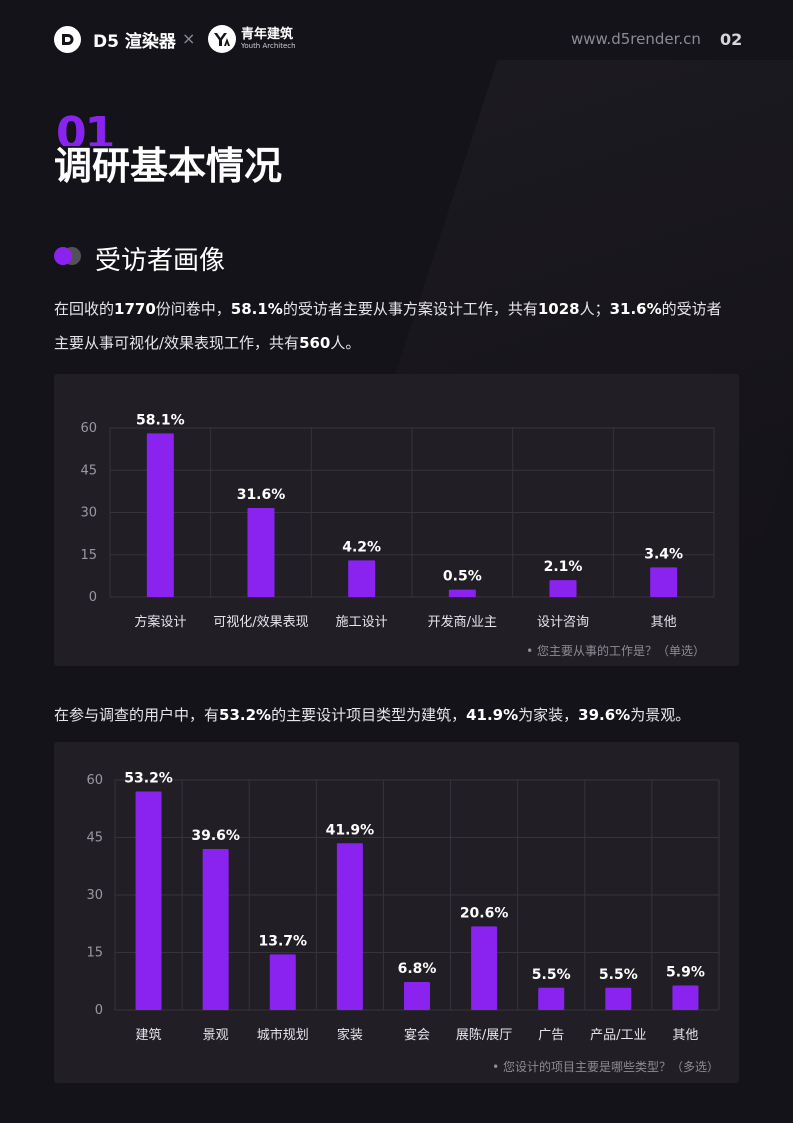 This screenshot has width=793, height=1123. Describe the element at coordinates (160, 261) in the screenshot. I see `subsection-title: 受访者画像` at that location.